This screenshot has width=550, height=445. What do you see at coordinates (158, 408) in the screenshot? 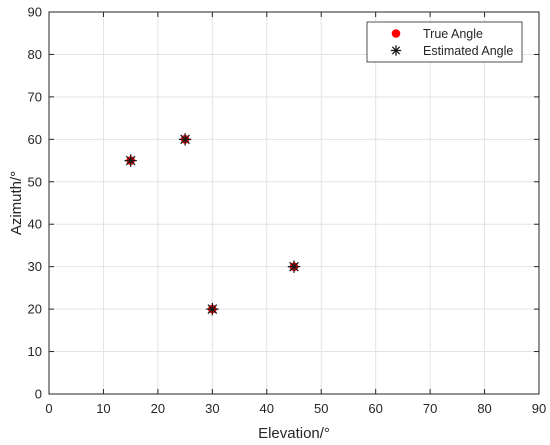
I see `x-tick-label: 20` at bounding box center [158, 408].